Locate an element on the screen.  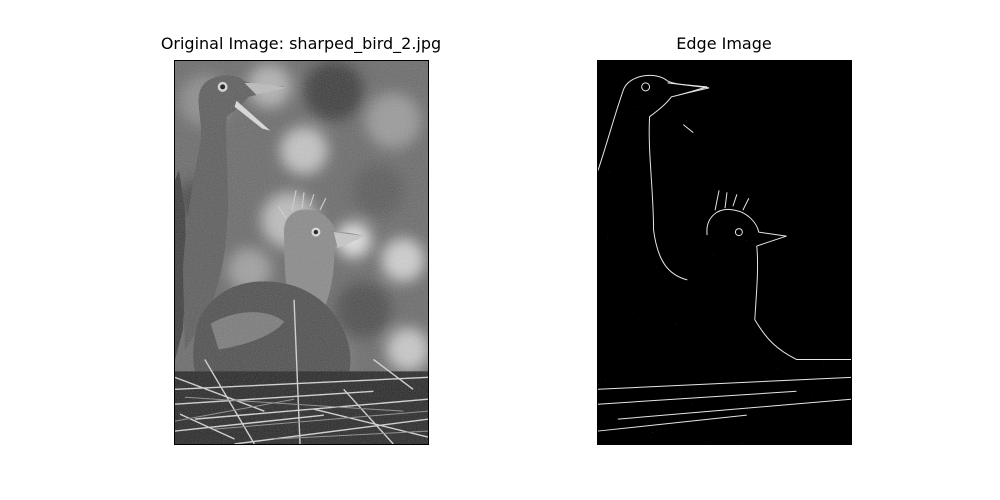
original-image-title: Original Image: sharped_bird_2.jpg is located at coordinates (301, 43).